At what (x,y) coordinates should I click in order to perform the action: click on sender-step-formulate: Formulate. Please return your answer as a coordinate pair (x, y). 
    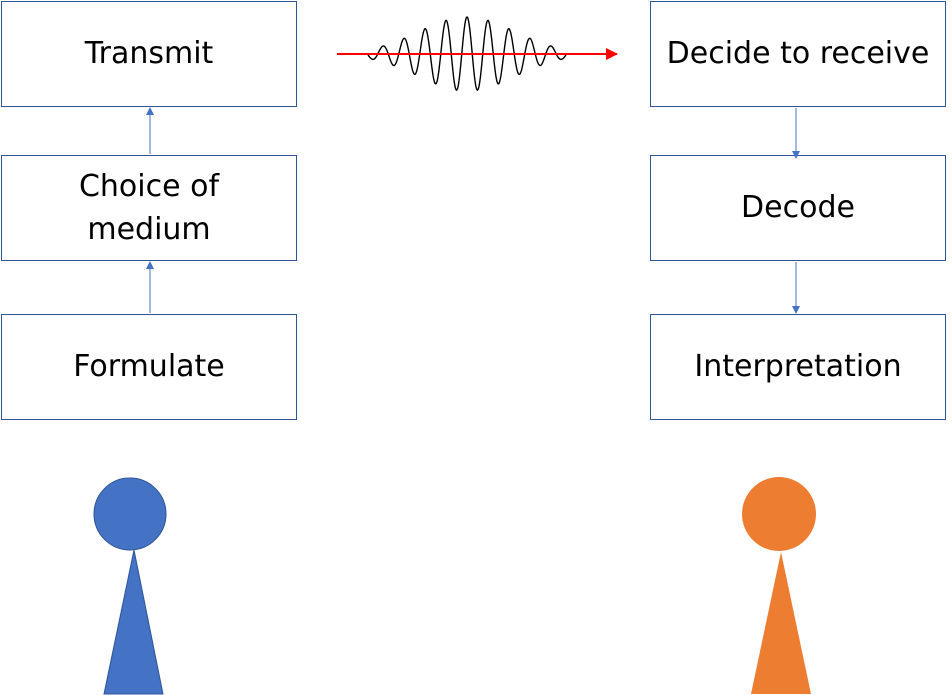
    Looking at the image, I should click on (149, 367).